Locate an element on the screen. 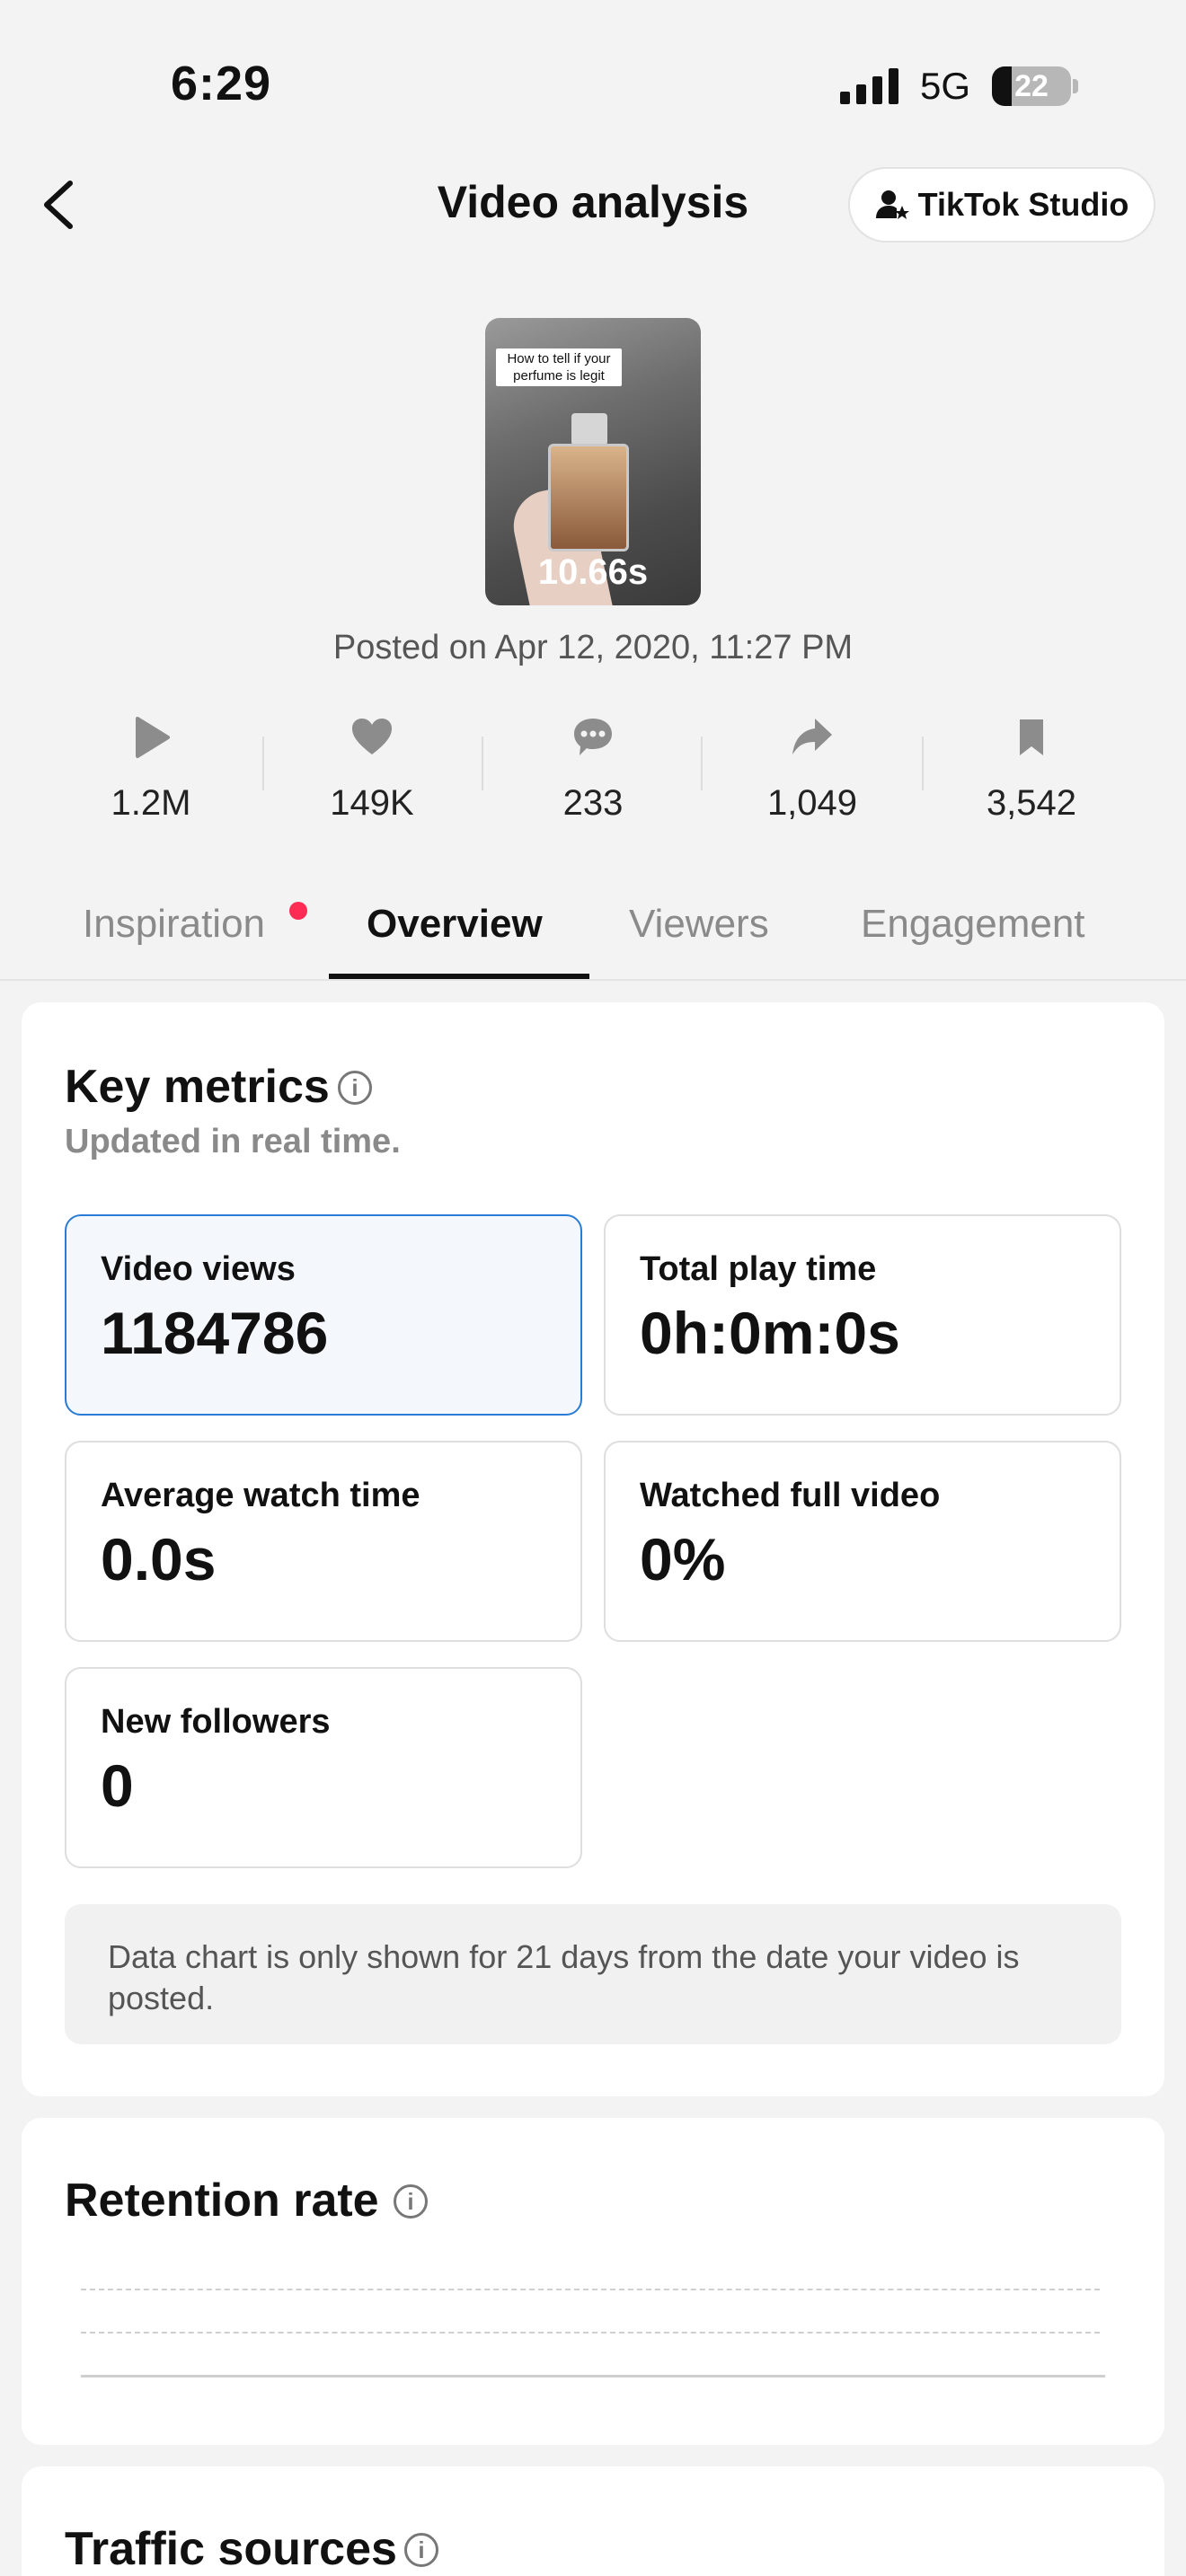  key-metrics-subtitle: Updated in real time. is located at coordinates (233, 1141).